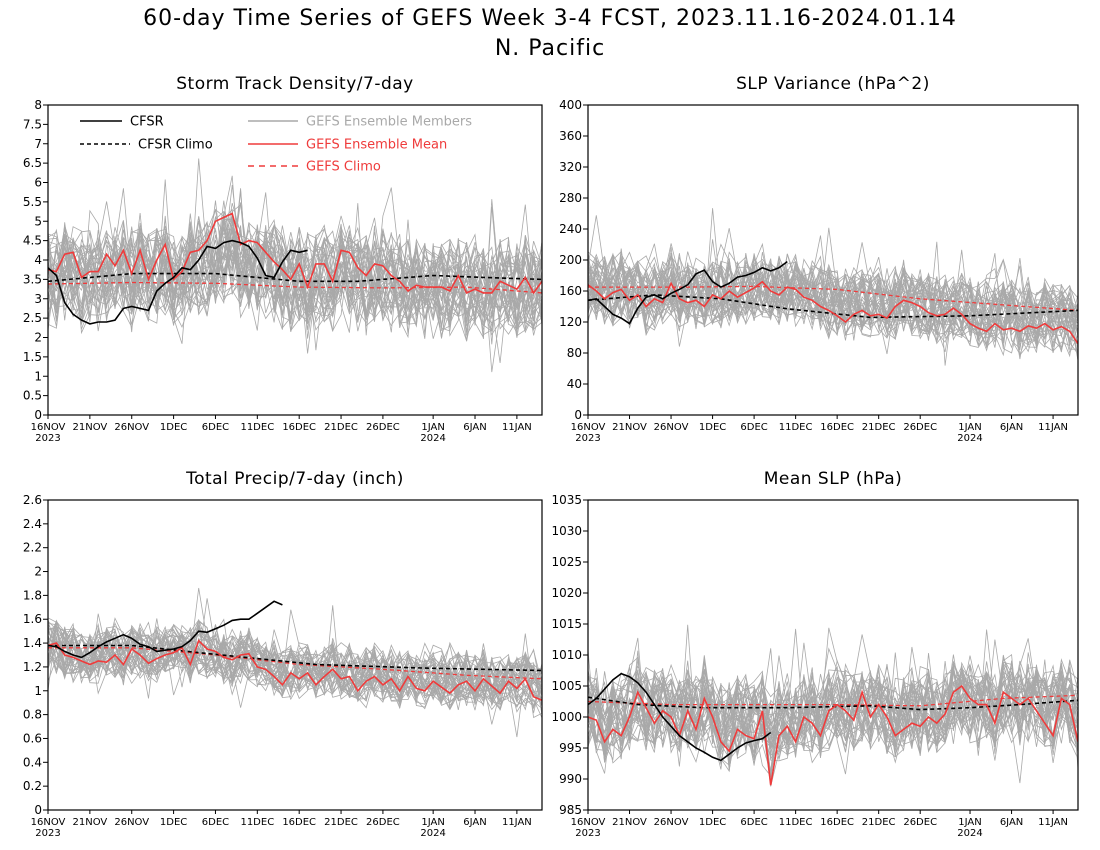 This screenshot has width=1100, height=850. I want to click on y-tick-label: 5.5, so click(32, 202).